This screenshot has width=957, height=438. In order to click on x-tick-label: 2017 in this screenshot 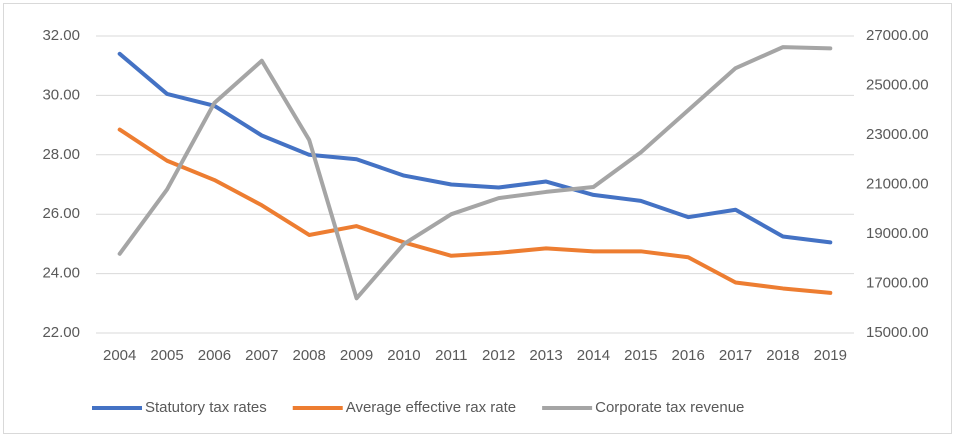, I will do `click(735, 355)`.